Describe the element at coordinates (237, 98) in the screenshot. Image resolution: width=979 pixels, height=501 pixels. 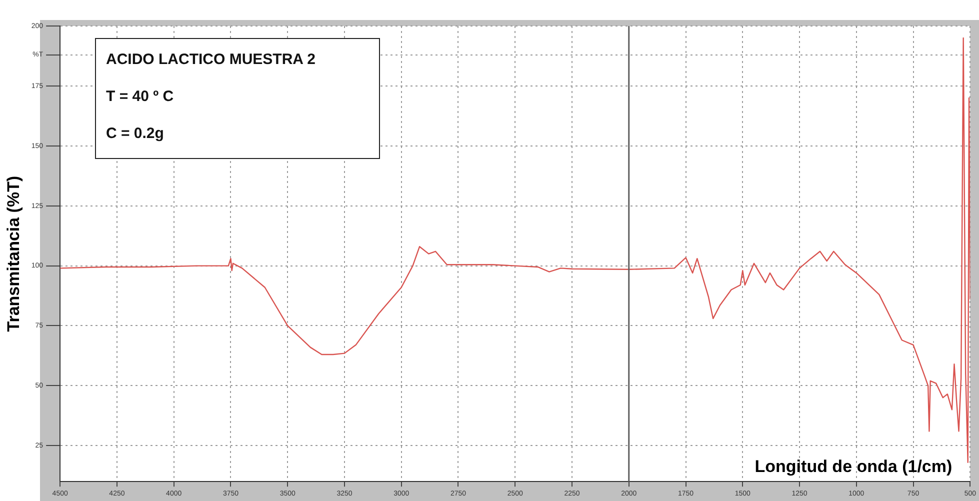
I see `text-box: ACIDO LACTICO MUESTRA 2 T = 40 º C C = 0.2g` at that location.